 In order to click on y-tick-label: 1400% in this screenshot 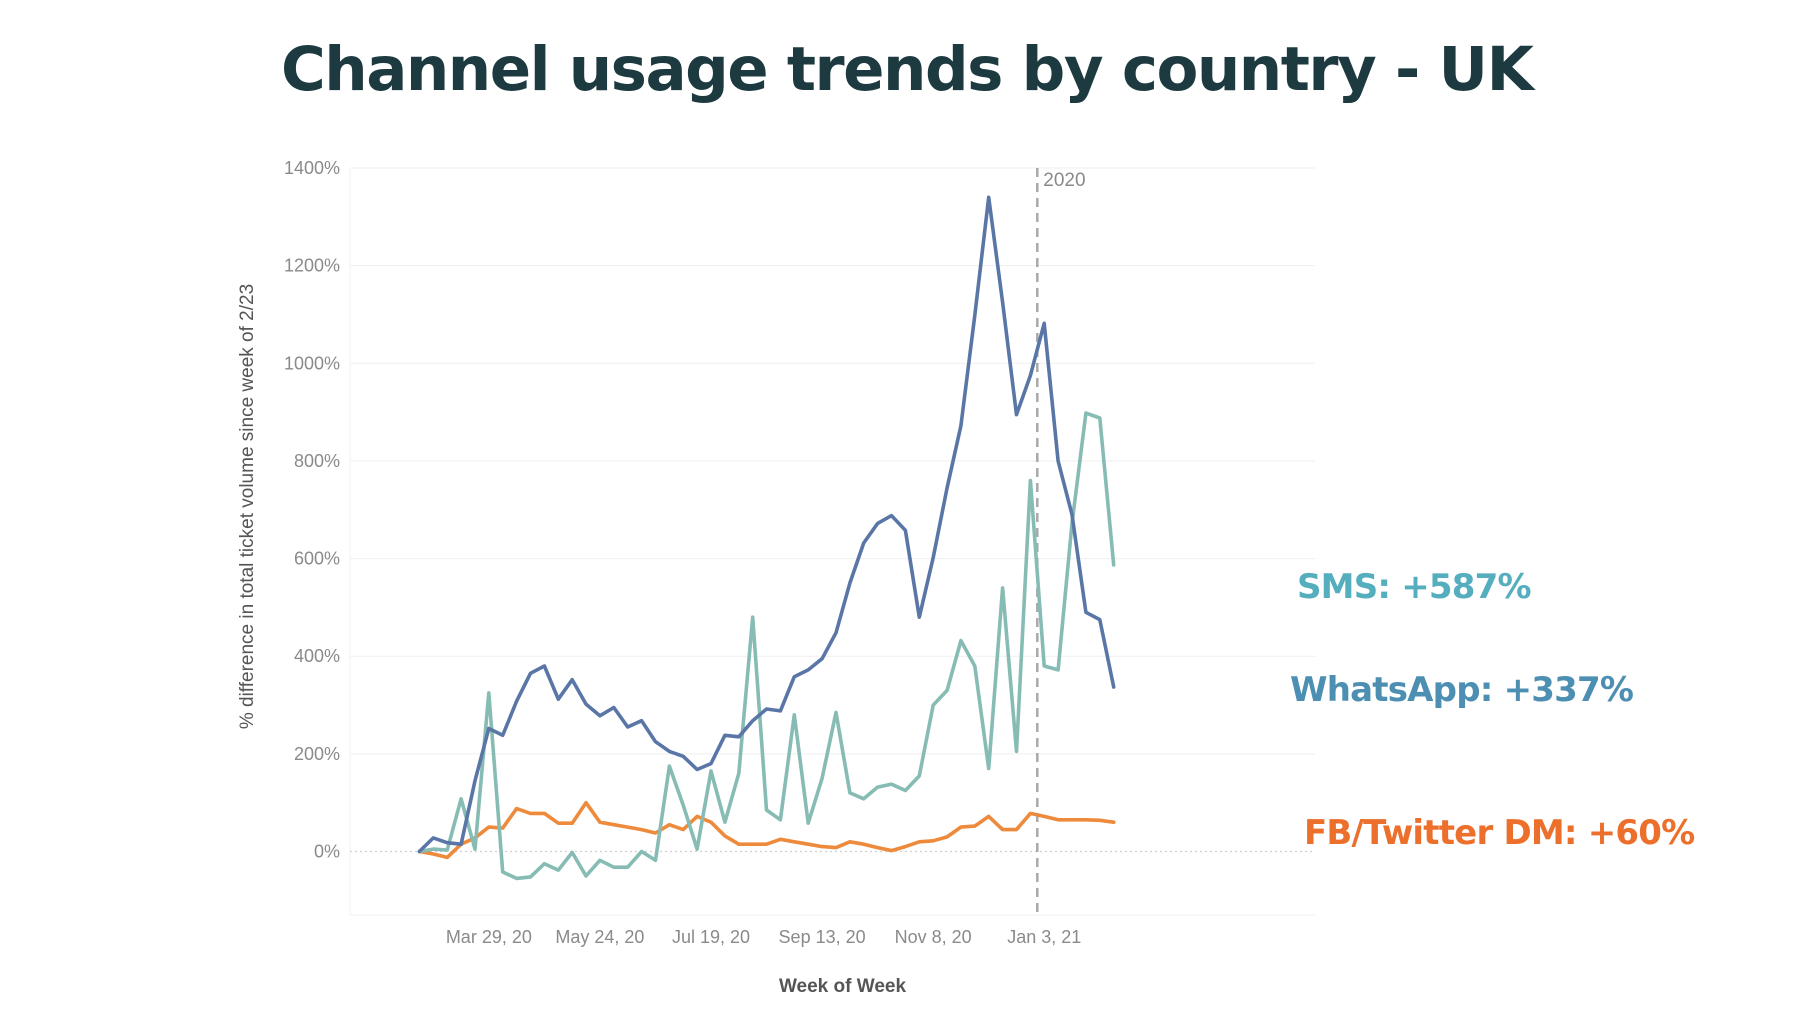, I will do `click(312, 168)`.